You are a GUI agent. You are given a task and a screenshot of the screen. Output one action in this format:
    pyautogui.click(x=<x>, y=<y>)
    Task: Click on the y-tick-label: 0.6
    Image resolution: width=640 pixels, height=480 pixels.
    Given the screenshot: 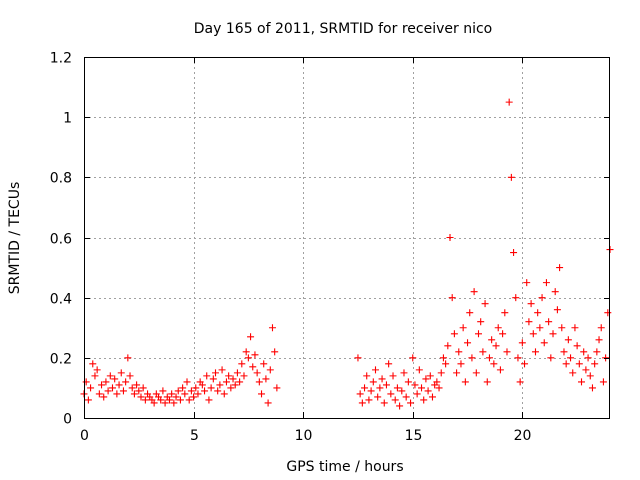 What is the action you would take?
    pyautogui.click(x=61, y=240)
    